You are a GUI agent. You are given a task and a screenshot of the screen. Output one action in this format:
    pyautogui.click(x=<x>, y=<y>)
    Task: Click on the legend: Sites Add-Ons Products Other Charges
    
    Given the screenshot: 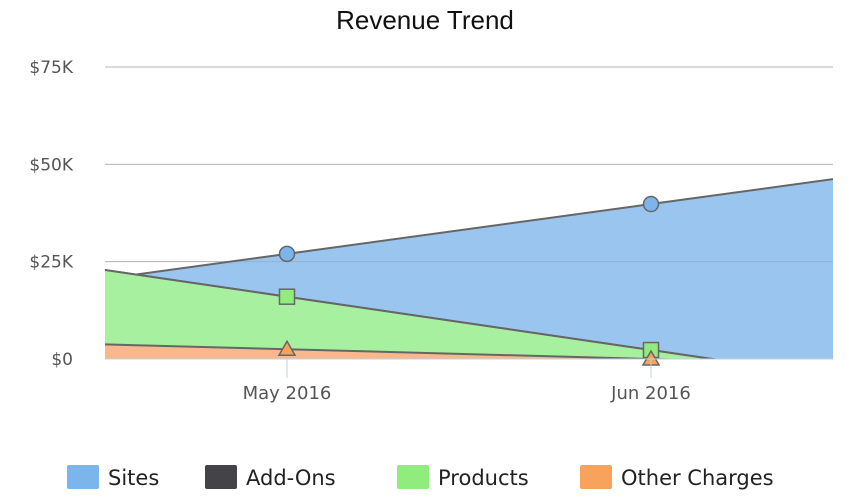 What is the action you would take?
    pyautogui.click(x=420, y=477)
    